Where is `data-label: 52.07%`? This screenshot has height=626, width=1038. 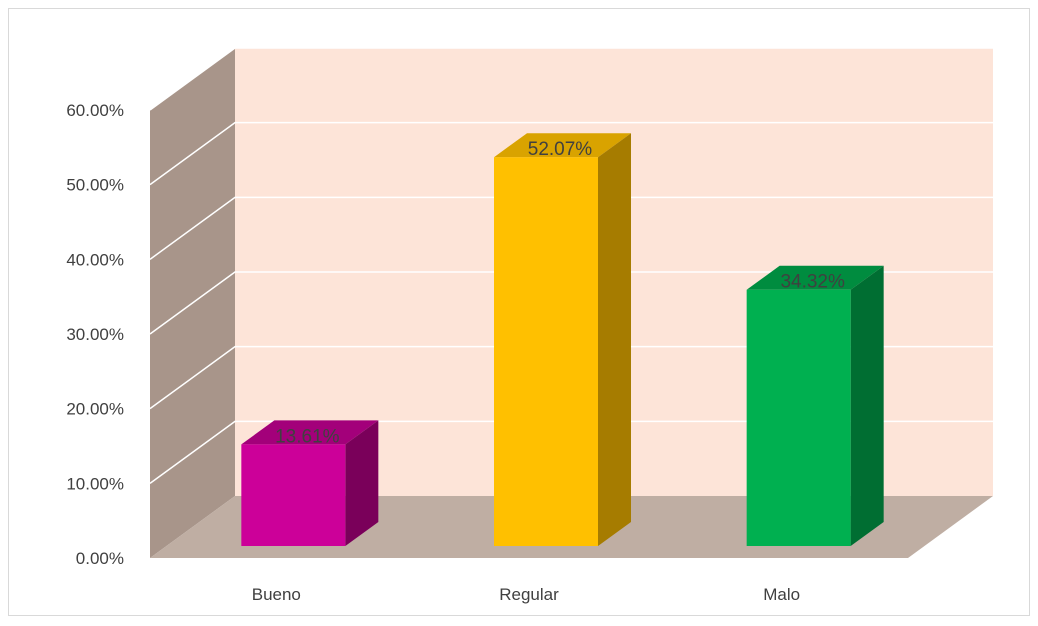
data-label: 52.07% is located at coordinates (560, 149).